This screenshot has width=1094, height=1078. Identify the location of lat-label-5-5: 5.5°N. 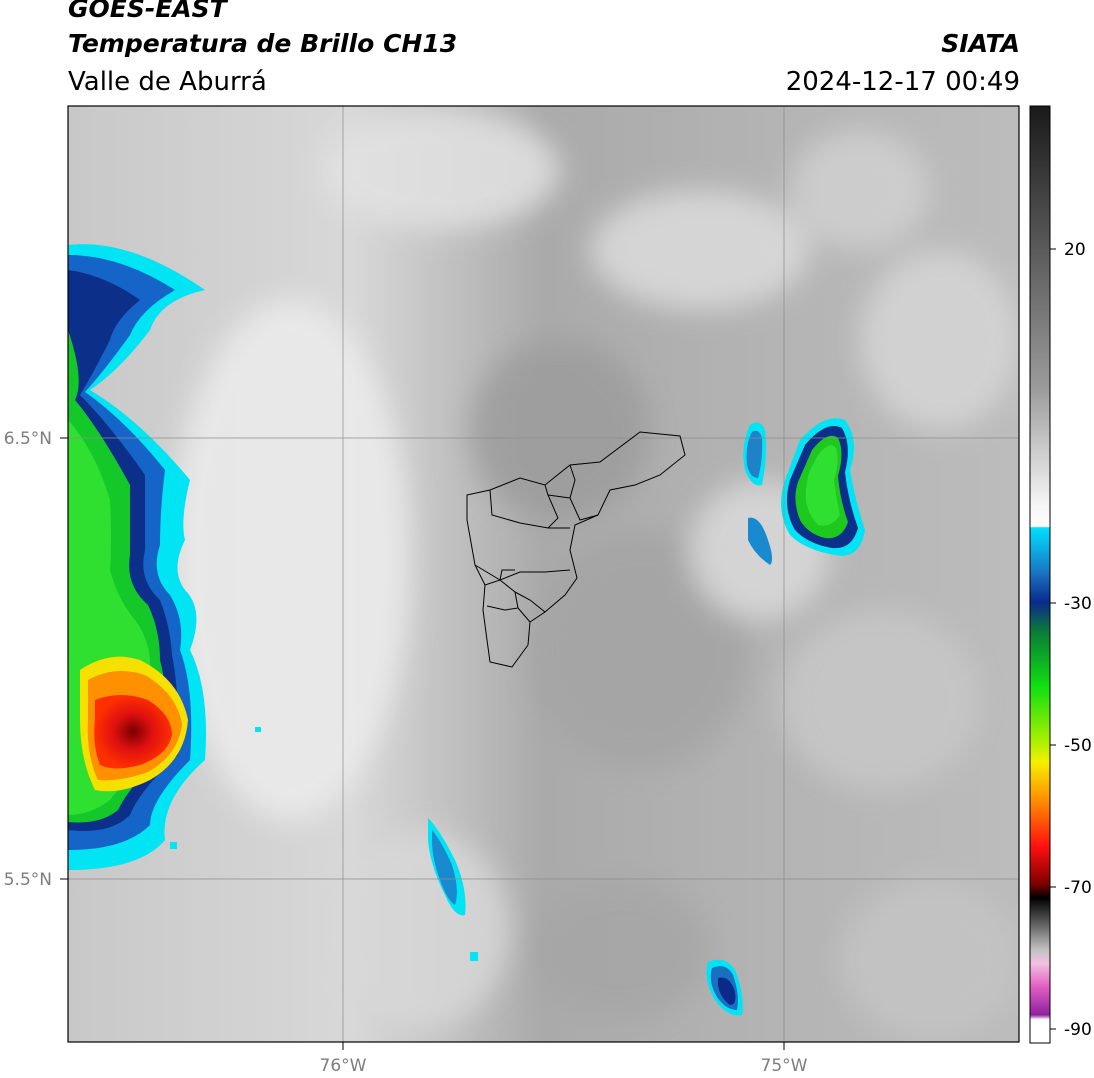
(28, 880).